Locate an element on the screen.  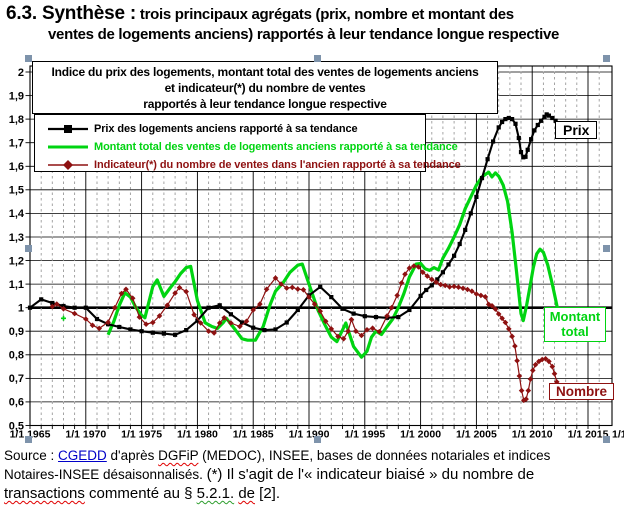
svg-text: 1/1 2010 is located at coordinates (532, 435).